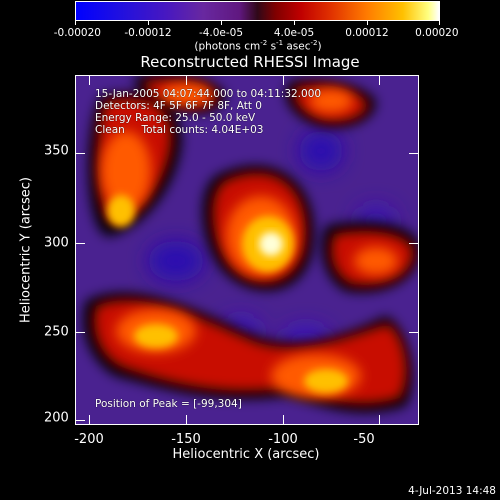 The image size is (500, 500). I want to click on colorbar-tick-label: 4.0e-05, so click(294, 33).